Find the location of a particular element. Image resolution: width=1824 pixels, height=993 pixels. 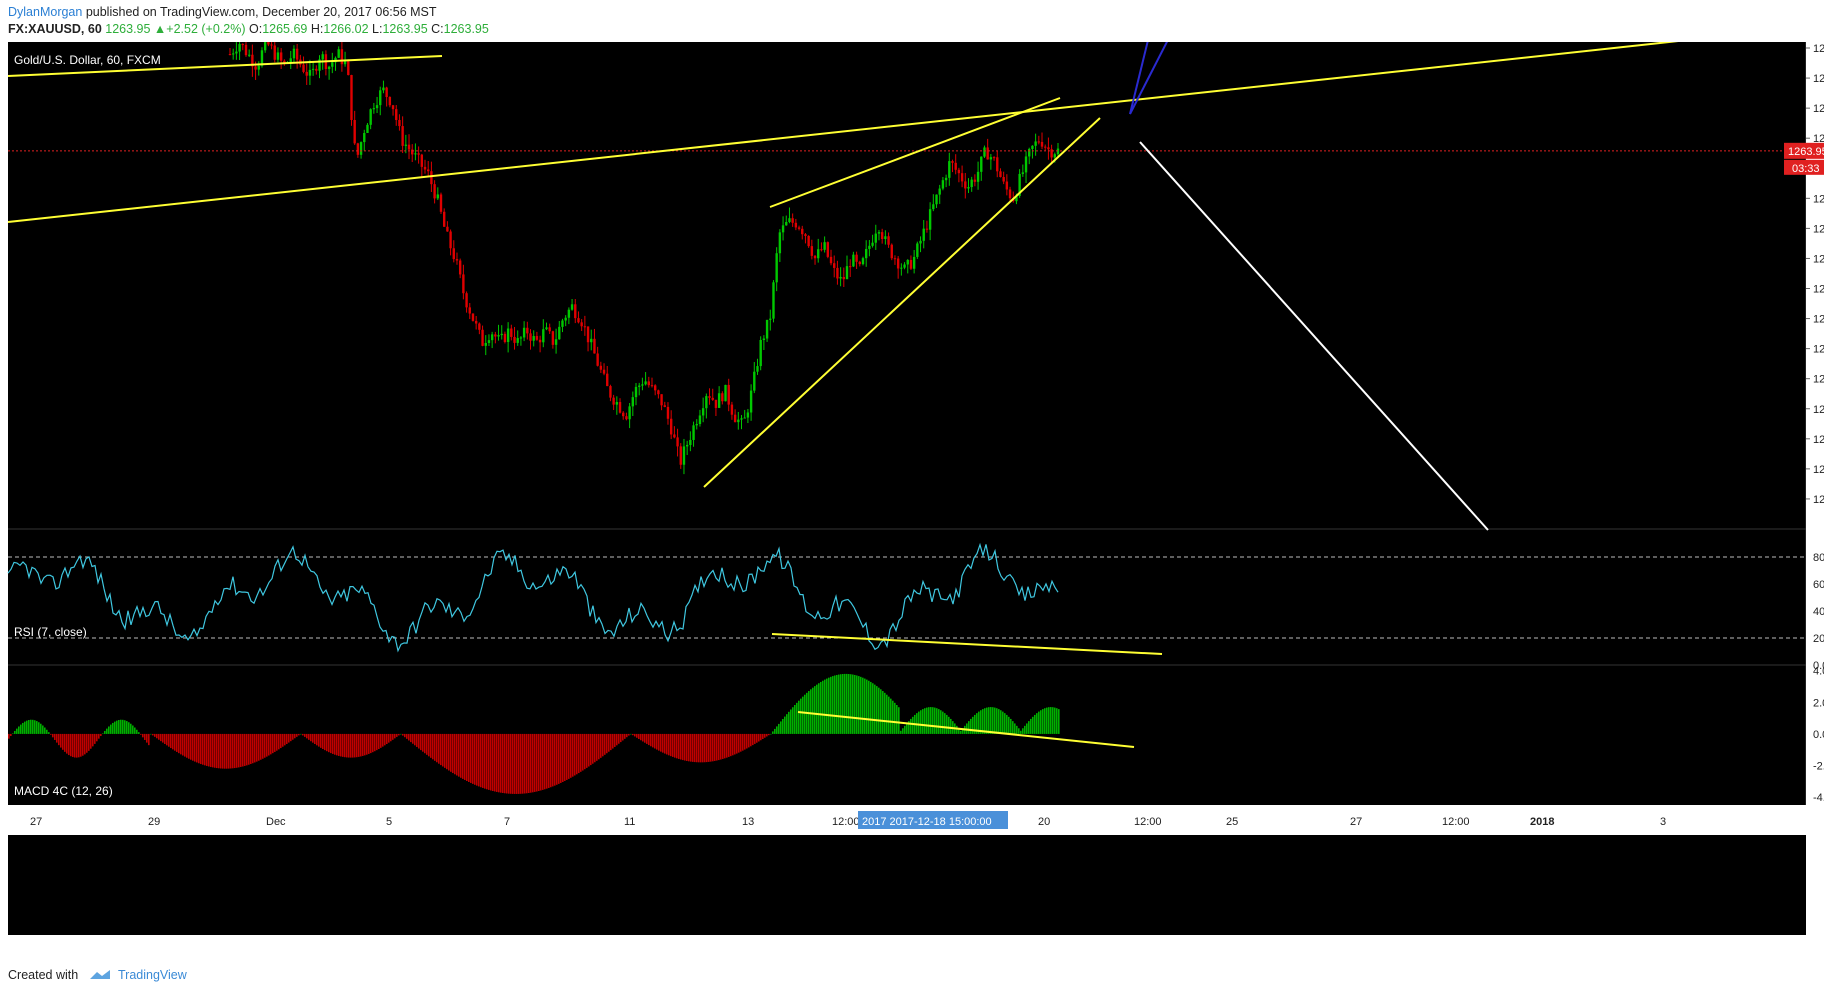

tradingview-link: TradingView is located at coordinates (152, 975).